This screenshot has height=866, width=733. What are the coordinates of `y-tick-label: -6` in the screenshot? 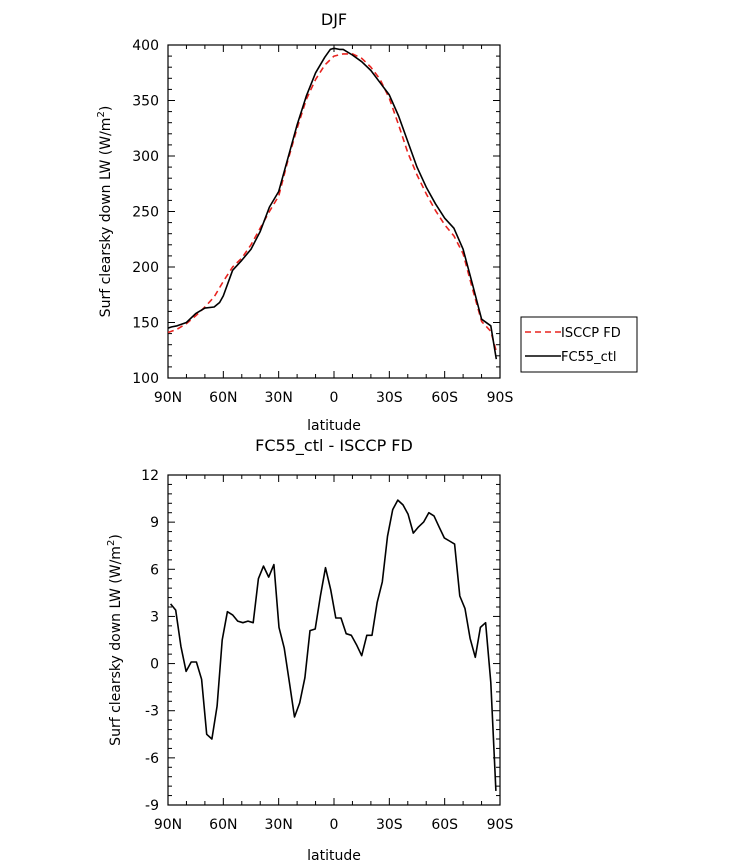 It's located at (152, 759).